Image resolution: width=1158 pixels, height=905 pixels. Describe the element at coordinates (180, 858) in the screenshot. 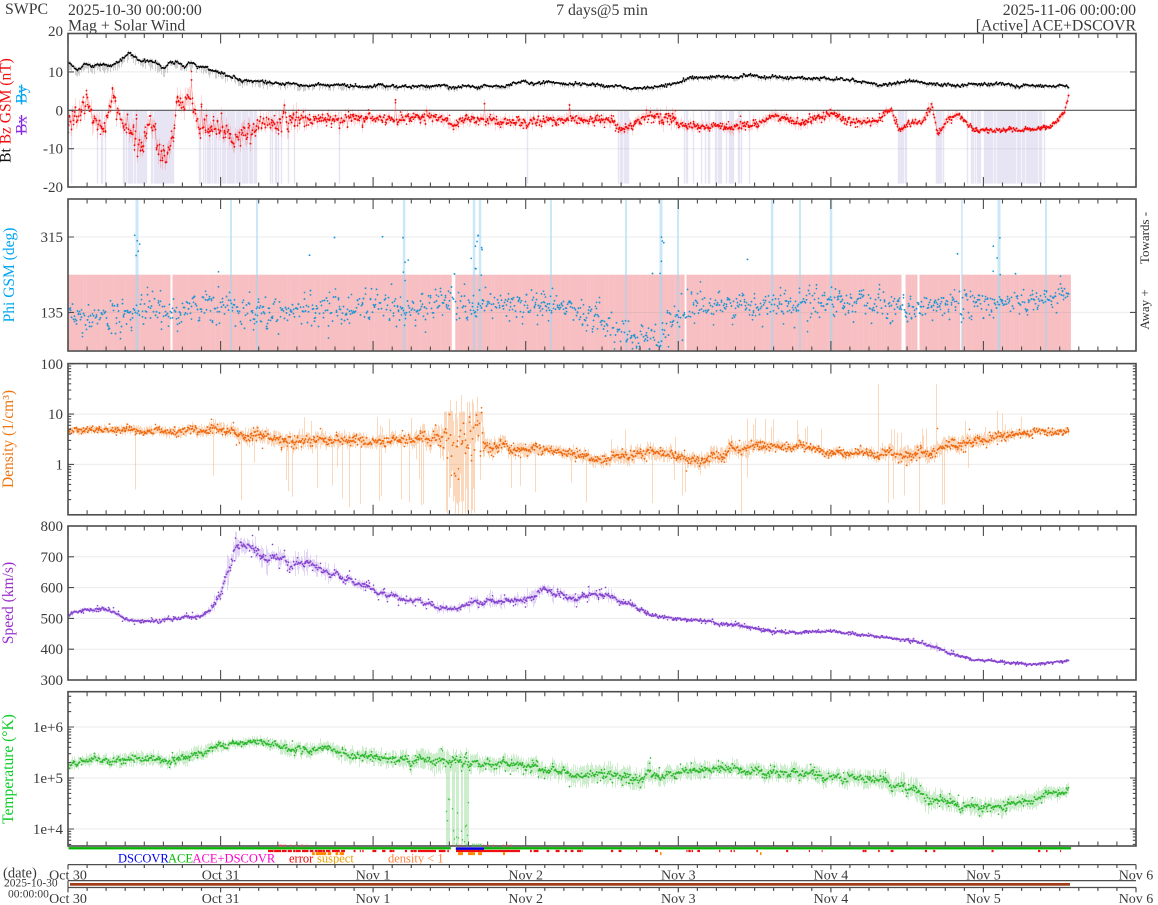

I see `svg-text: ACE` at that location.